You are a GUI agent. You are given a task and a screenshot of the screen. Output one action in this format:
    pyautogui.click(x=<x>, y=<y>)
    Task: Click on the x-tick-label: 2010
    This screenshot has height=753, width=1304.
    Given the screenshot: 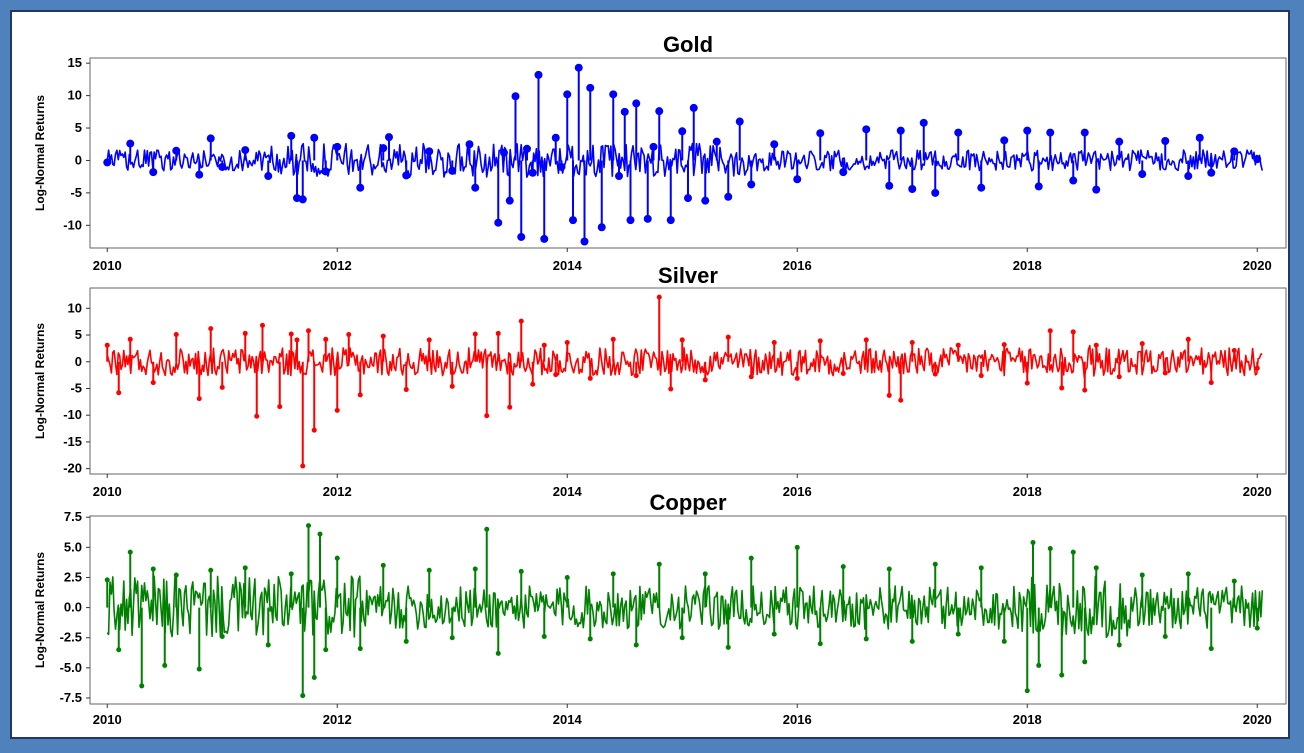 What is the action you would take?
    pyautogui.click(x=107, y=719)
    